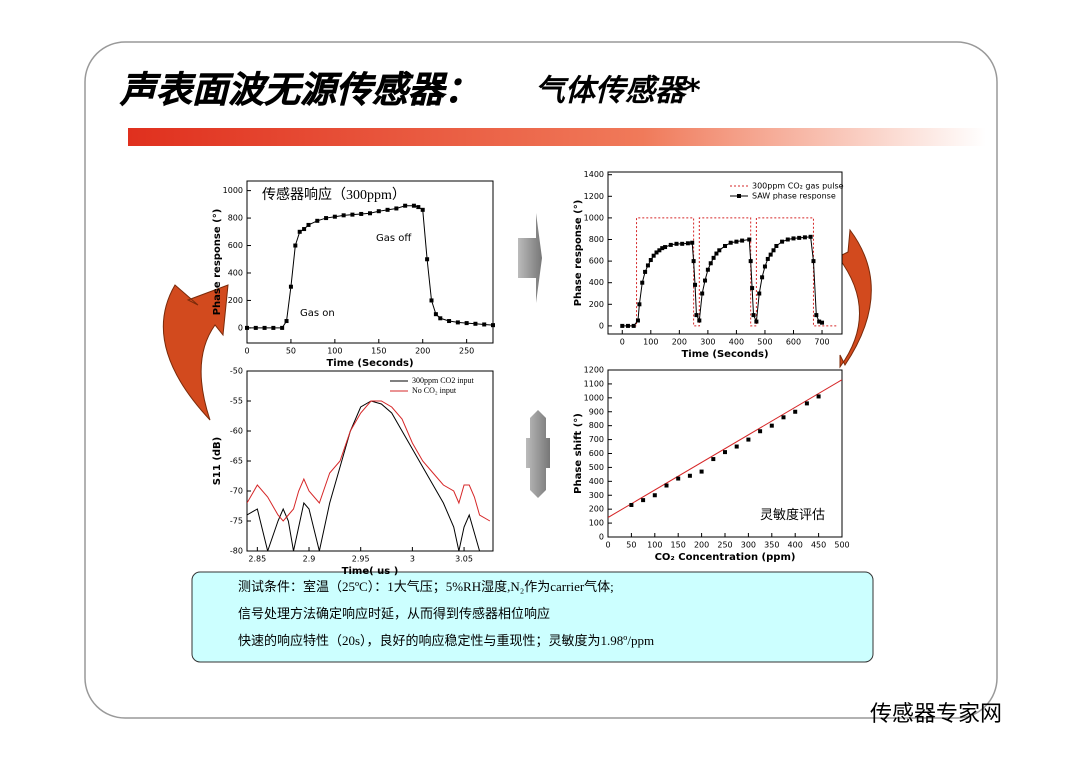  I want to click on x-tick-label: 600, so click(793, 342).